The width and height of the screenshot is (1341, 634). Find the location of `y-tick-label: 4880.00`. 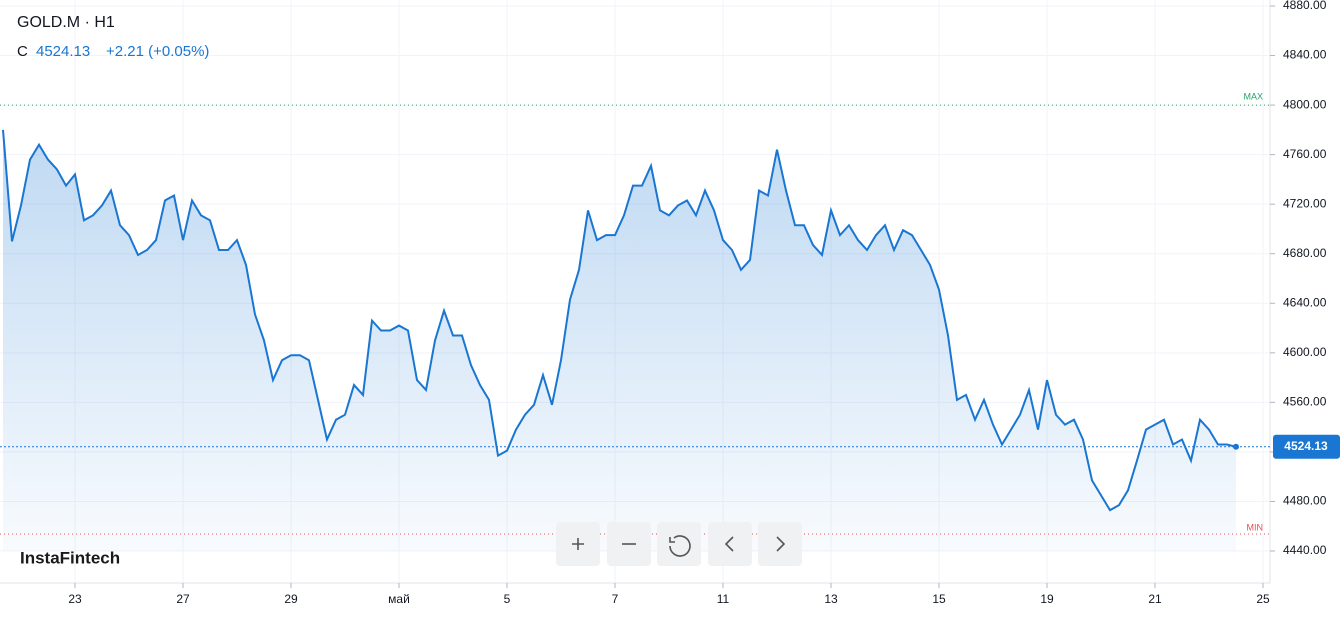

y-tick-label: 4880.00 is located at coordinates (1305, 6).